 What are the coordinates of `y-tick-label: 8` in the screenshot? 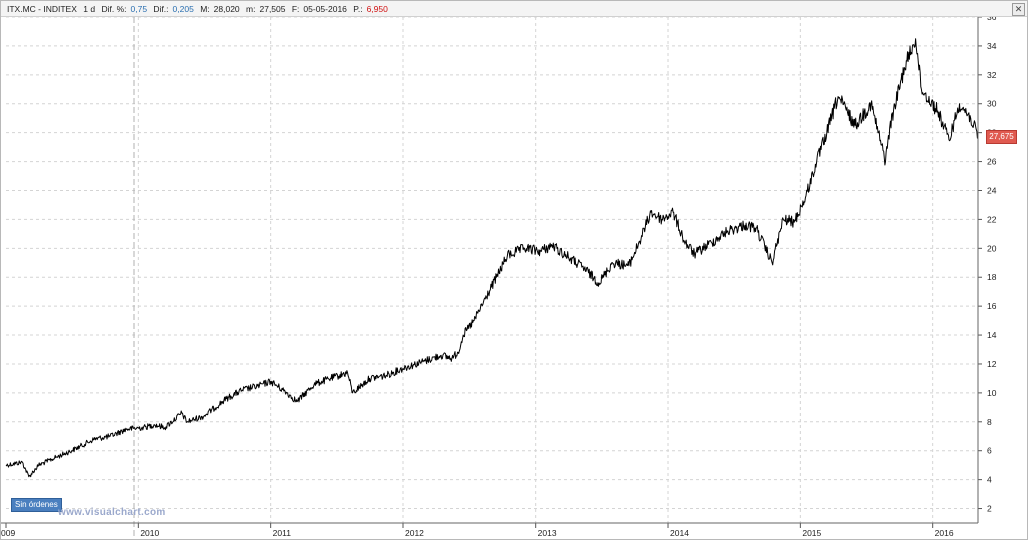 It's located at (989, 422).